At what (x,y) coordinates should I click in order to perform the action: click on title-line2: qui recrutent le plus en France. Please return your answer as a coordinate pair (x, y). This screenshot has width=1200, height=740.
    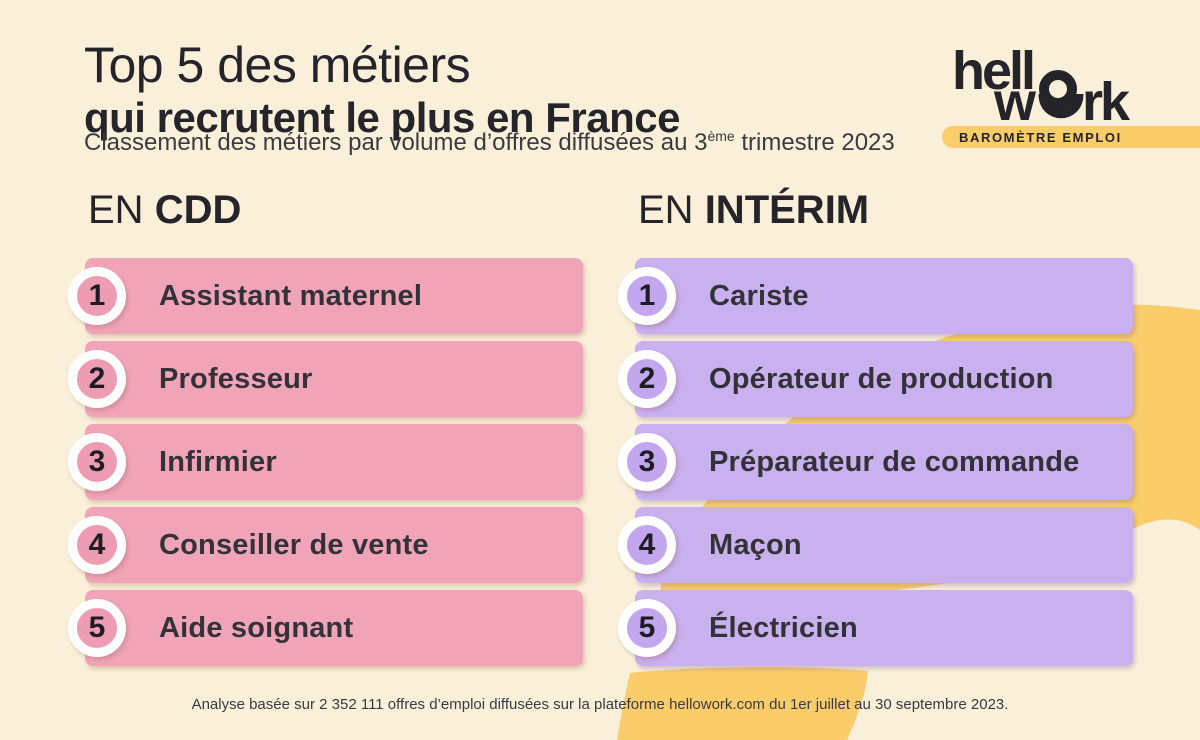
    Looking at the image, I should click on (382, 117).